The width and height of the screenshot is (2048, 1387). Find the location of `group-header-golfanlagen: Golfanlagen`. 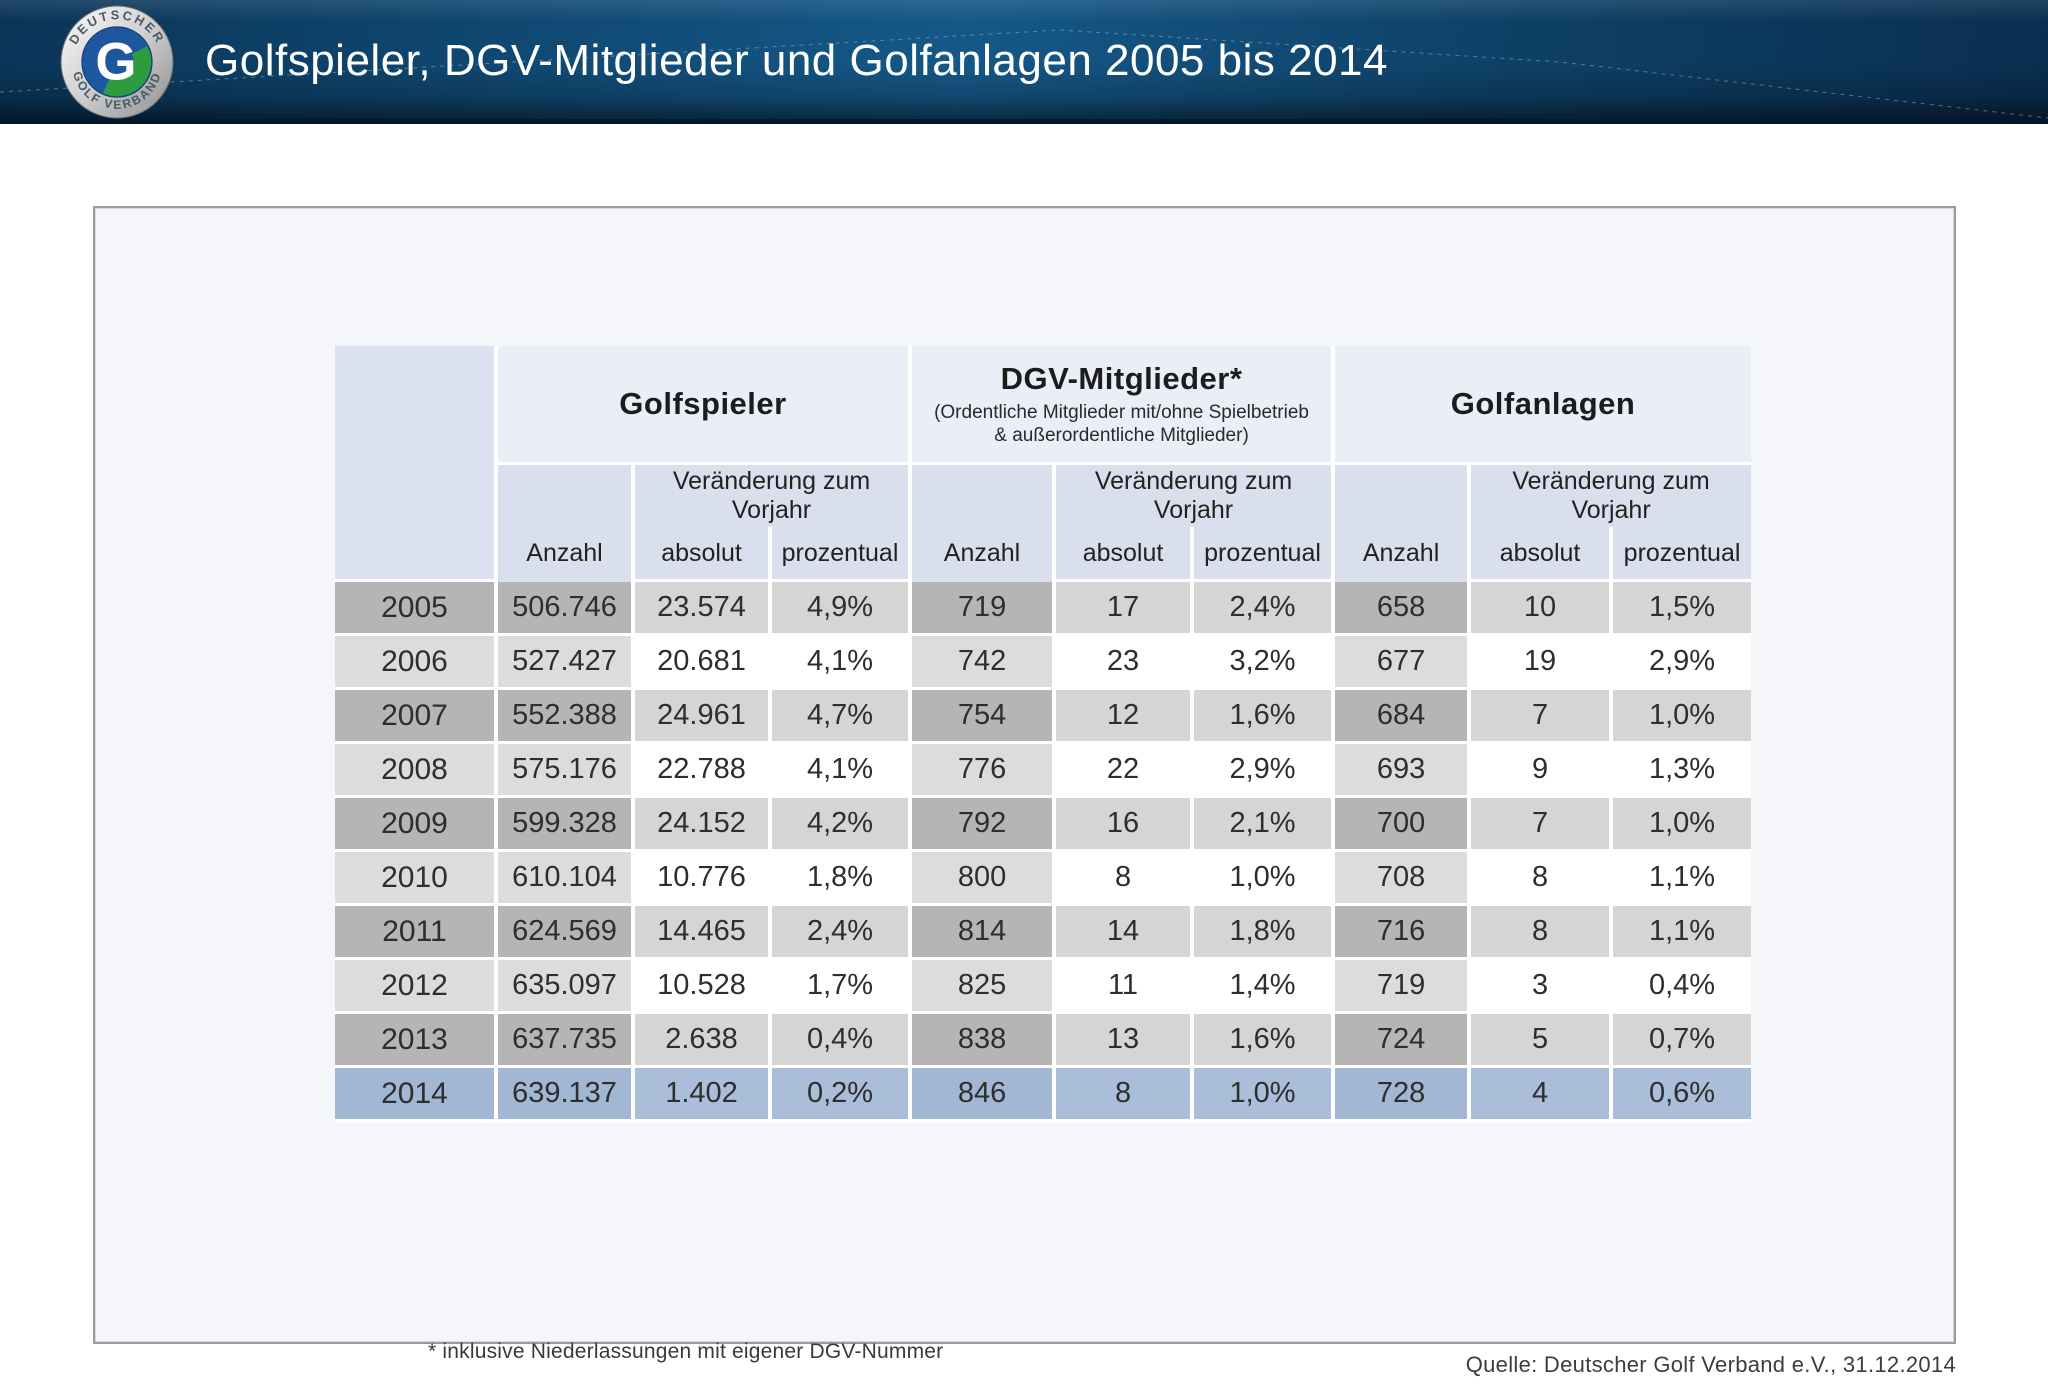

group-header-golfanlagen: Golfanlagen is located at coordinates (1543, 405).